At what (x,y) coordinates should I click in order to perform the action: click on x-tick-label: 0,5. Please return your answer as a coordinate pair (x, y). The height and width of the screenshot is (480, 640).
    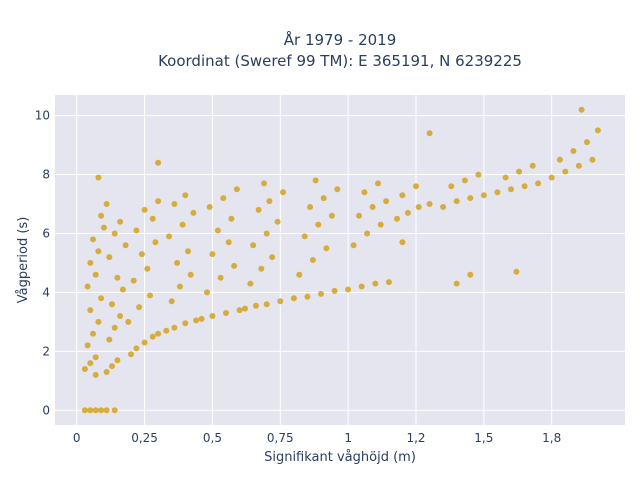
    Looking at the image, I should click on (212, 438).